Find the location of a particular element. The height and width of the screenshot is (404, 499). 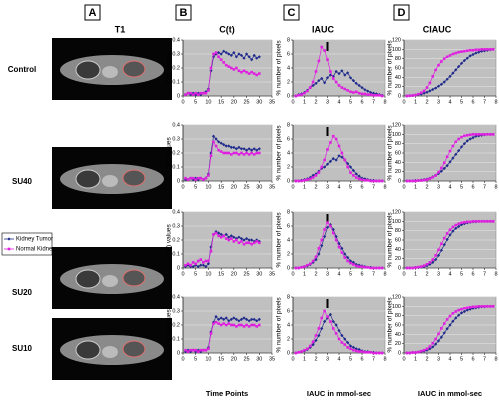

x-tick-label: 1 is located at coordinates (304, 274).